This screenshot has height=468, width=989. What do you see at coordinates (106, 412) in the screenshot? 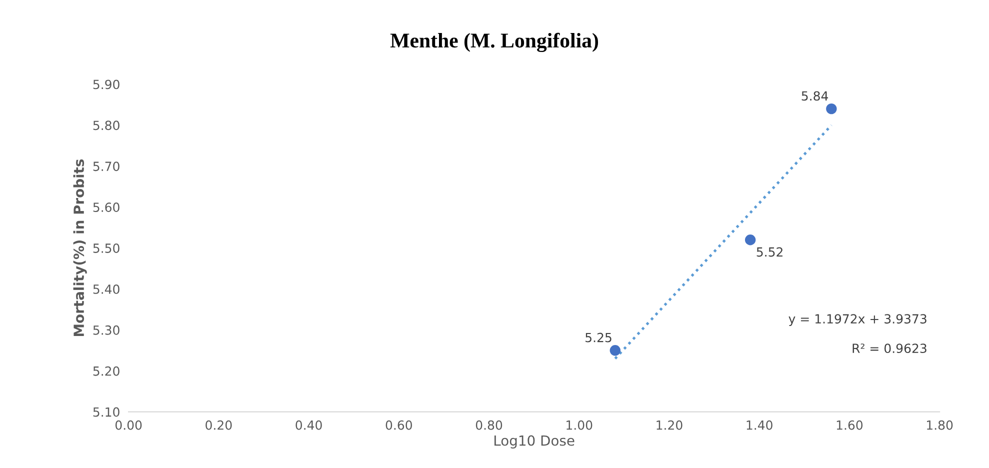
I see `y-tick-label: 5.10` at bounding box center [106, 412].